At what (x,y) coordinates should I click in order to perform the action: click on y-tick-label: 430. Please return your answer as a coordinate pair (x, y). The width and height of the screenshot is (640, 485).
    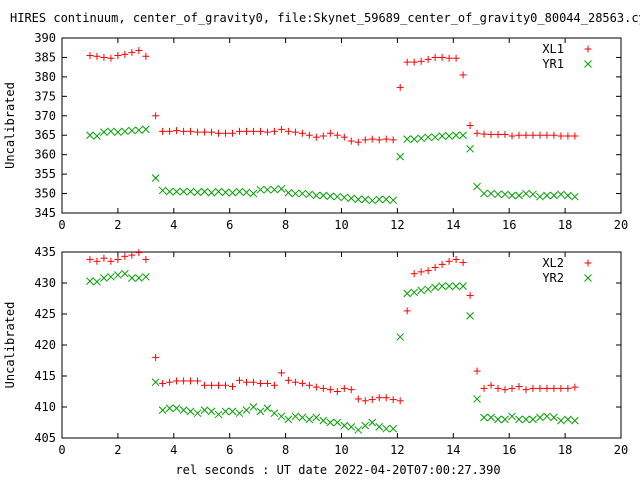
    Looking at the image, I should click on (45, 283).